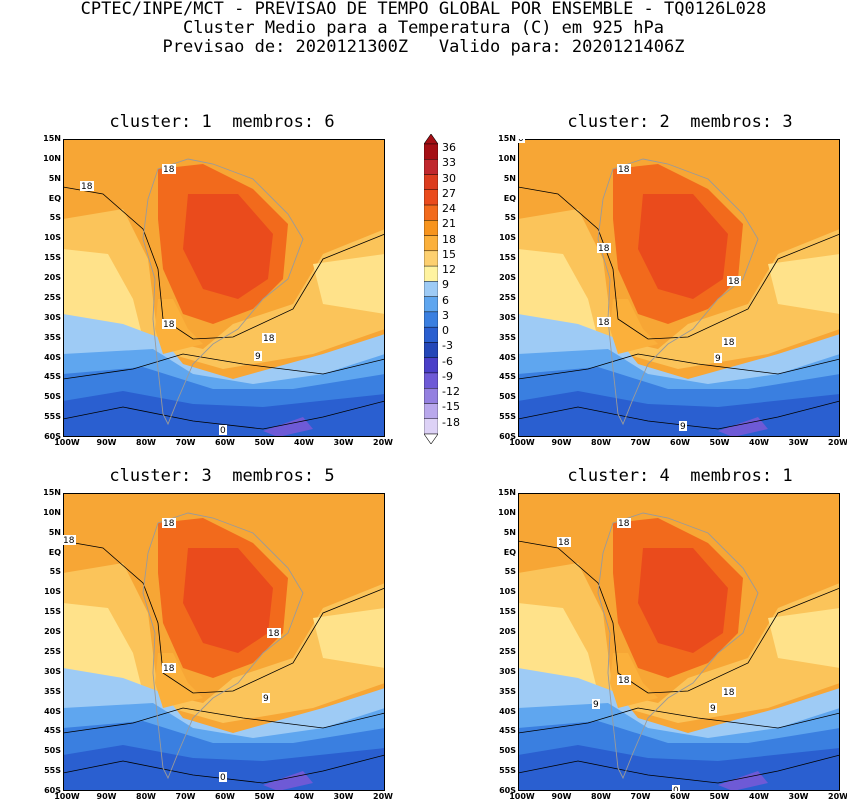 The width and height of the screenshot is (847, 803). Describe the element at coordinates (449, 270) in the screenshot. I see `colorbar-label: 12` at that location.